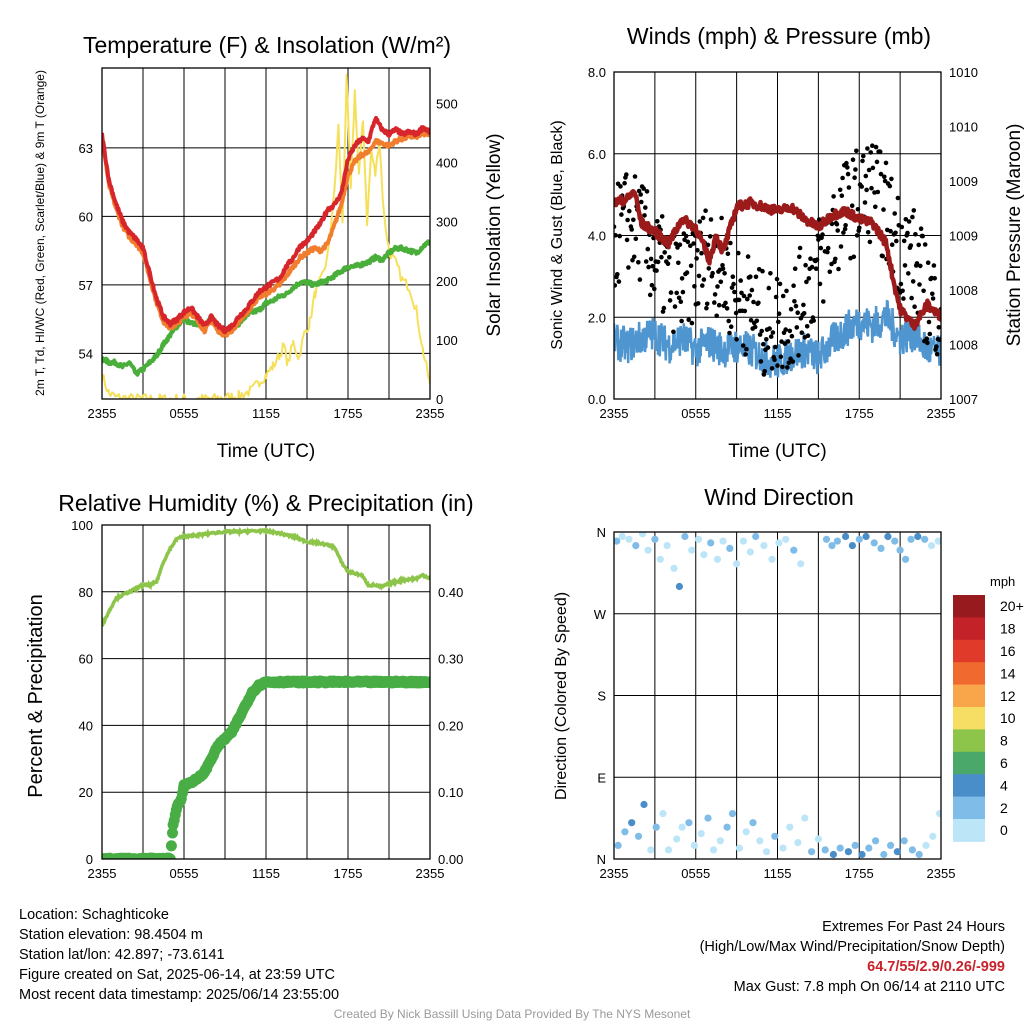 The image size is (1024, 1024). I want to click on colorbar-unit: mph, so click(1002, 581).